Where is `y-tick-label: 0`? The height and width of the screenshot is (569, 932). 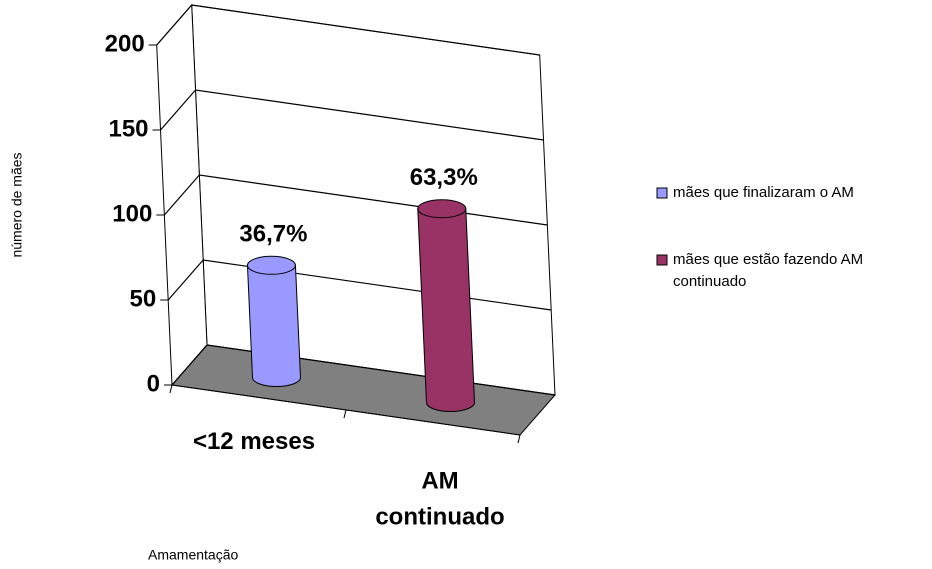 y-tick-label: 0 is located at coordinates (153, 383).